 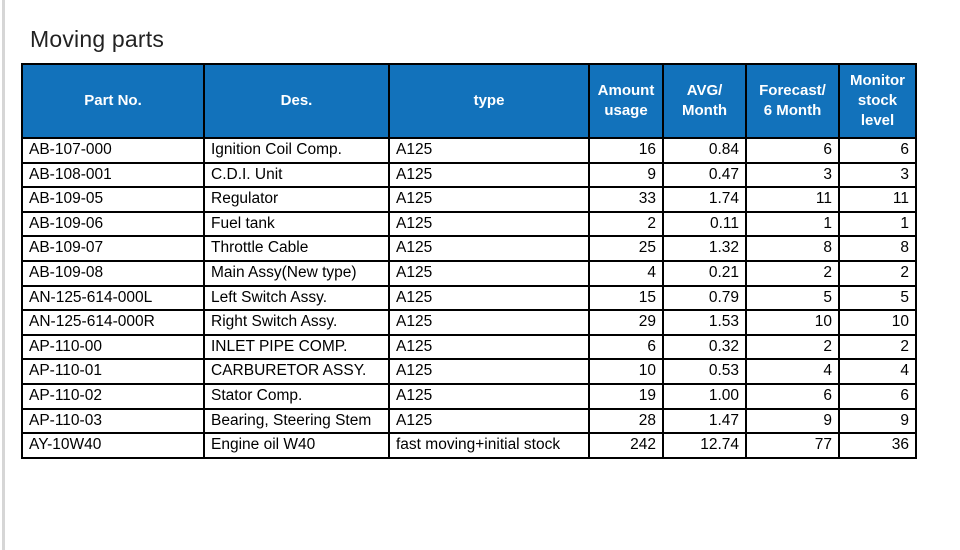 I want to click on cell-r13-c3: fast moving+initial stock, so click(x=489, y=445).